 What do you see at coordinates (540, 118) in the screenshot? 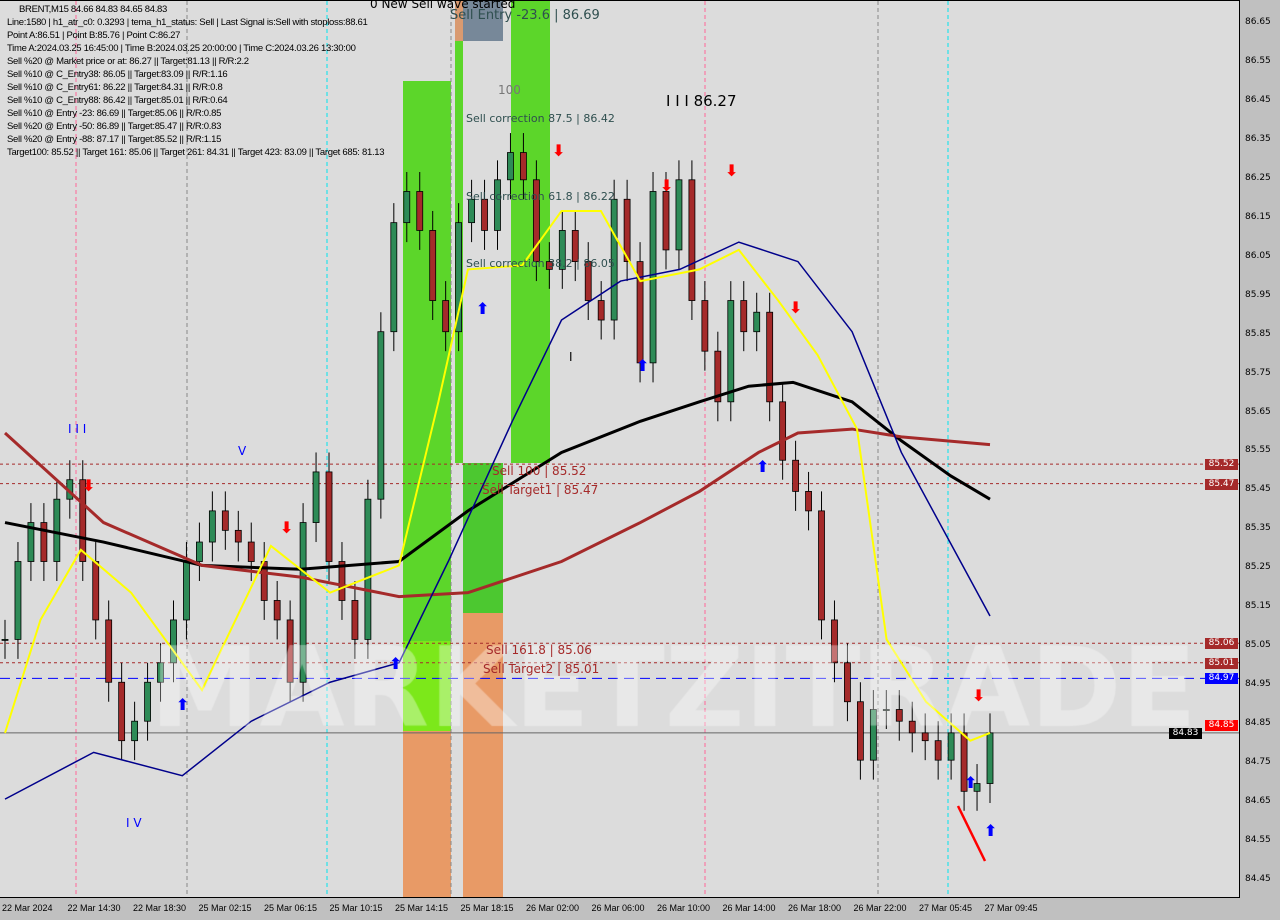
I see `correction-875-label: Sell correction 87.5 | 86.42` at bounding box center [540, 118].